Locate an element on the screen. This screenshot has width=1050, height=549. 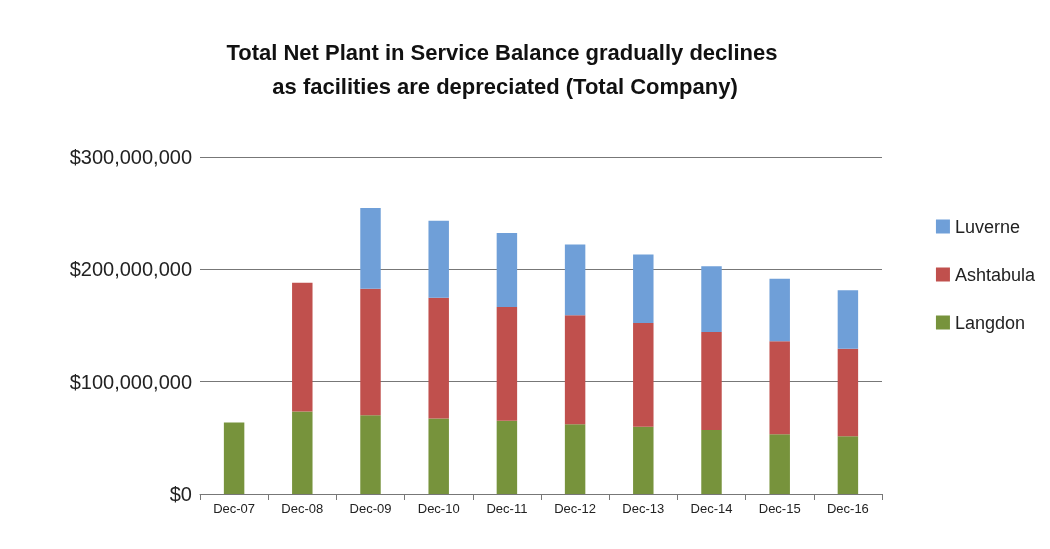
x-tick-label: Dec-13 is located at coordinates (643, 508).